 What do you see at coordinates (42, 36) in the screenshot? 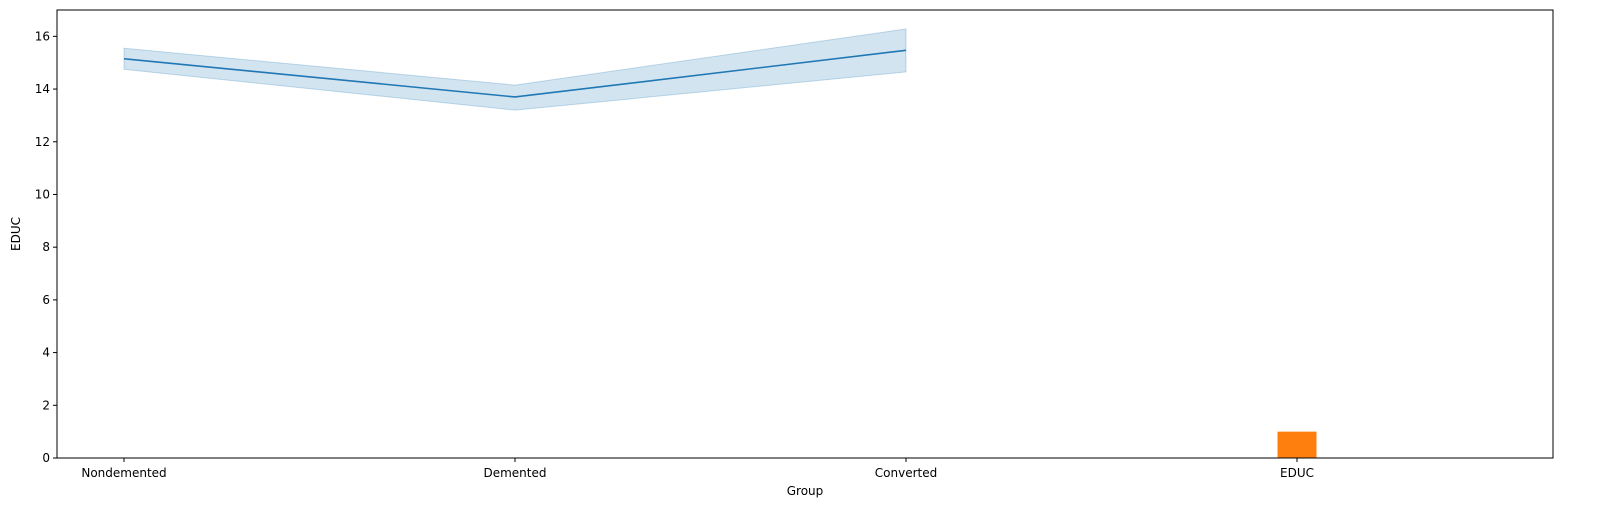
I see `y-tick-label: 16` at bounding box center [42, 36].